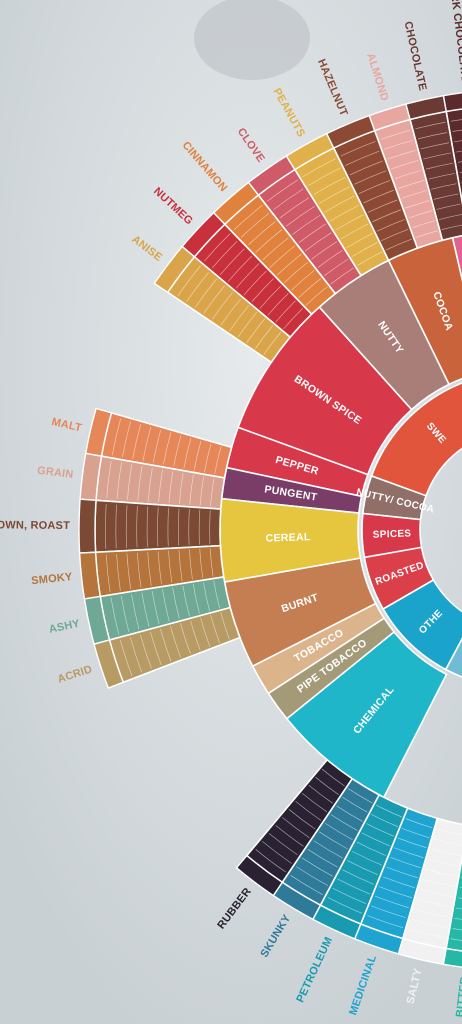 The image size is (462, 1024). What do you see at coordinates (271, 176) in the screenshot?
I see `outer-tab-clove` at bounding box center [271, 176].